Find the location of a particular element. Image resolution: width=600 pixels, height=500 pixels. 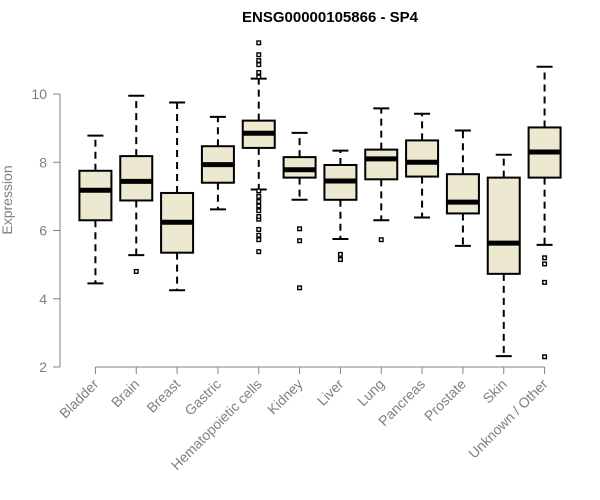

x-tick-label: Liver is located at coordinates (330, 392).